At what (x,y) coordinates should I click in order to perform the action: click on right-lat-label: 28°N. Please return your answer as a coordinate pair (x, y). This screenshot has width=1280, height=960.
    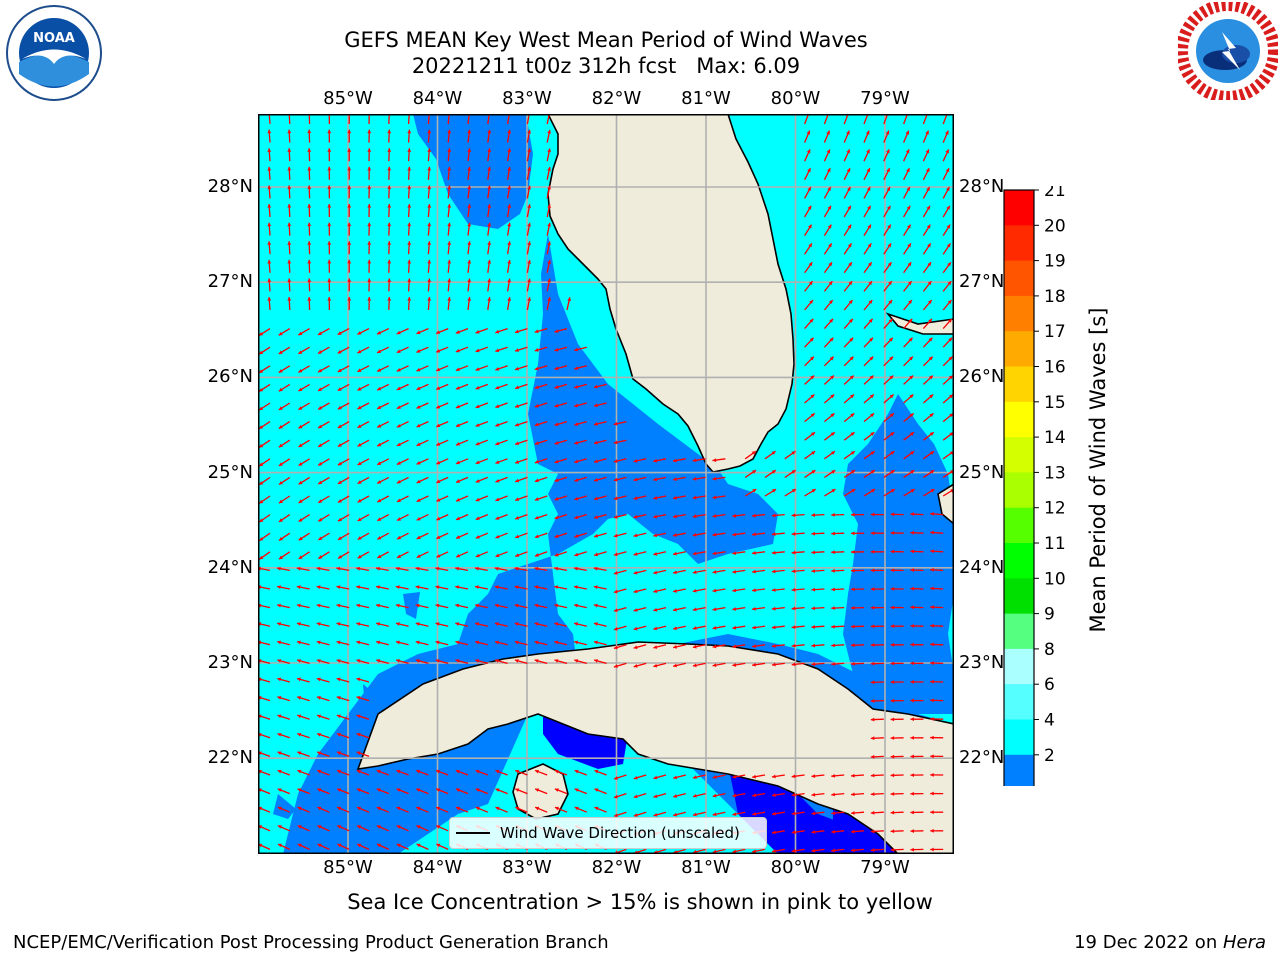
    Looking at the image, I should click on (982, 186).